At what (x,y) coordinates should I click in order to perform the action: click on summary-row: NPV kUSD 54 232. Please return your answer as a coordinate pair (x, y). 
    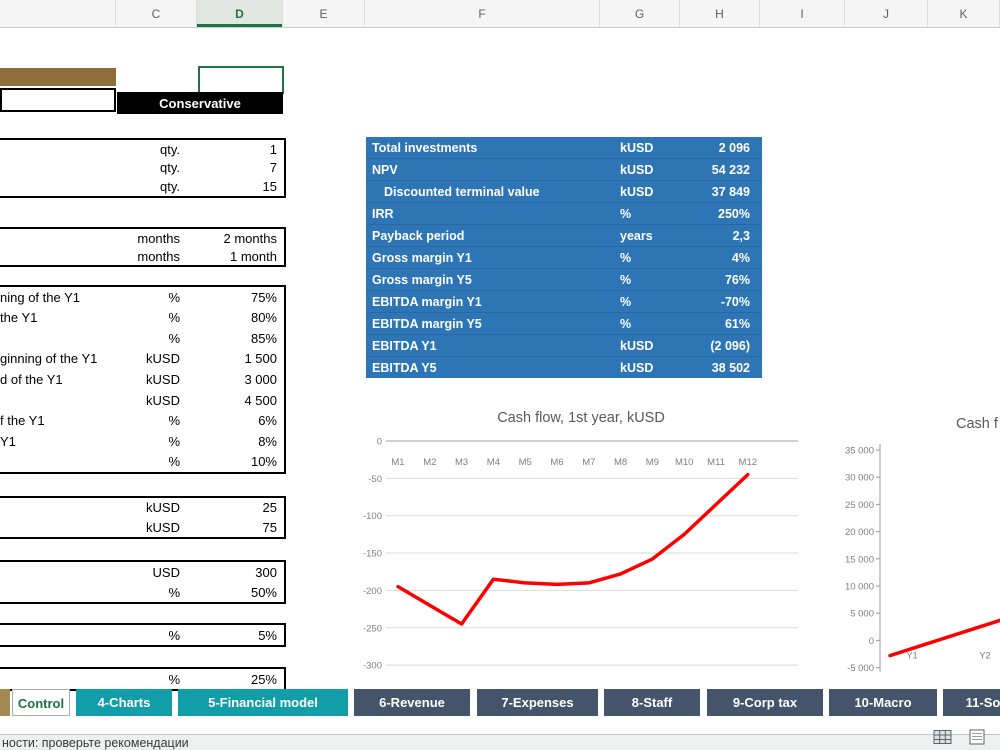
    Looking at the image, I should click on (564, 170).